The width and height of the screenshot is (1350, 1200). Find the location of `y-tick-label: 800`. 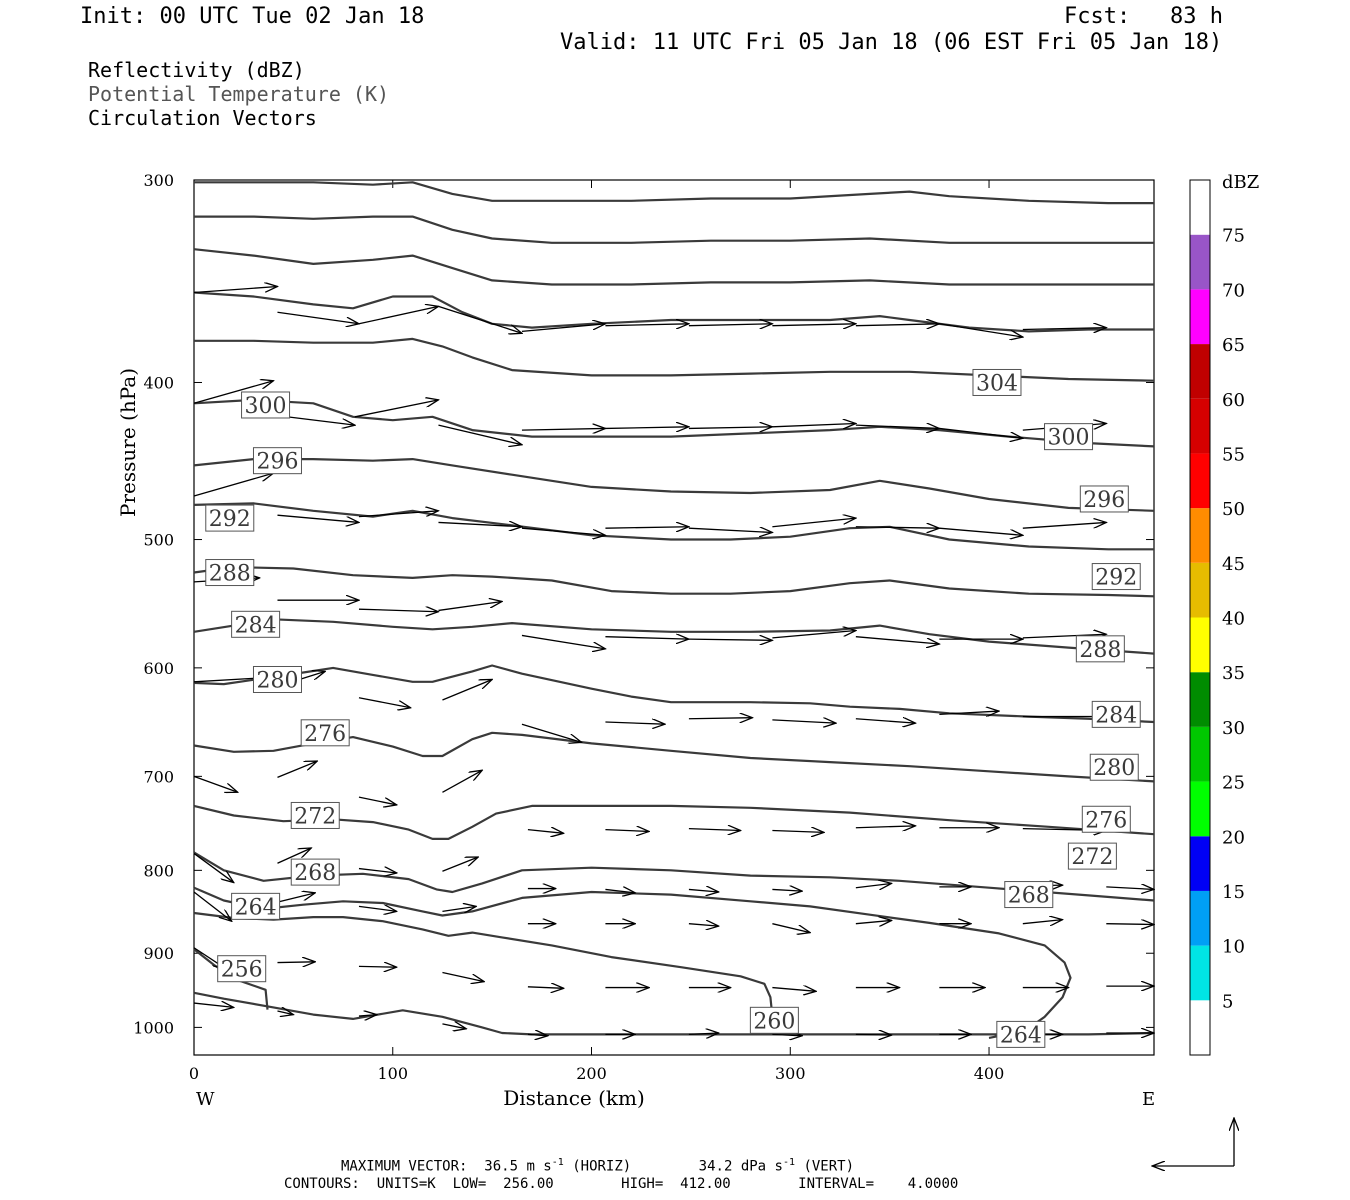

y-tick-label: 800 is located at coordinates (158, 870).